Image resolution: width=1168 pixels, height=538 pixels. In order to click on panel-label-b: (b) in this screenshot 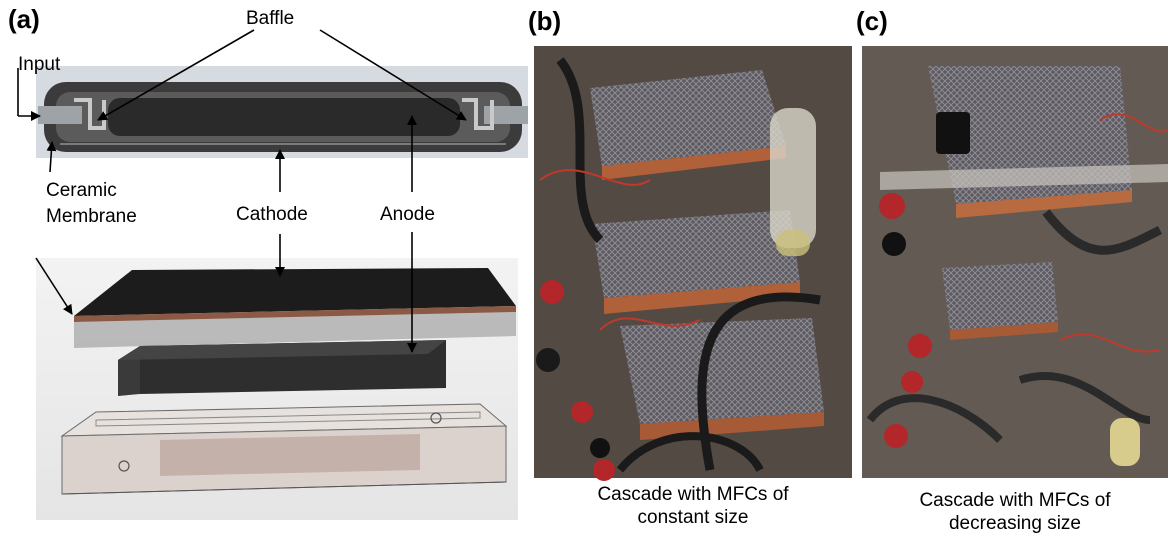, I will do `click(545, 21)`.